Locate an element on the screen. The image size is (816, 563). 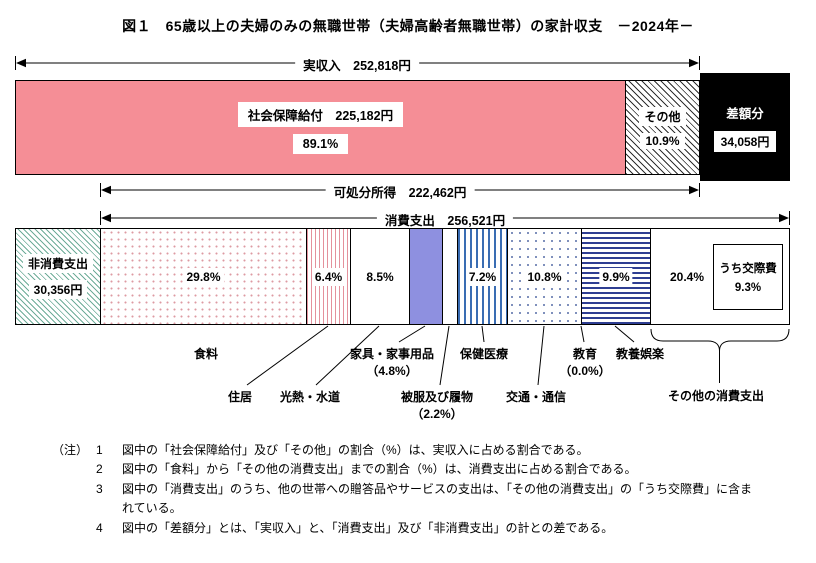
other-income-label: その他 is located at coordinates (662, 116).